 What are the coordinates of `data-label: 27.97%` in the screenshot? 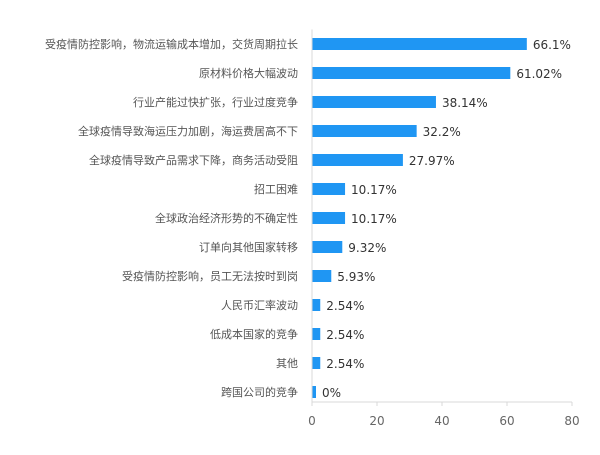 It's located at (432, 161).